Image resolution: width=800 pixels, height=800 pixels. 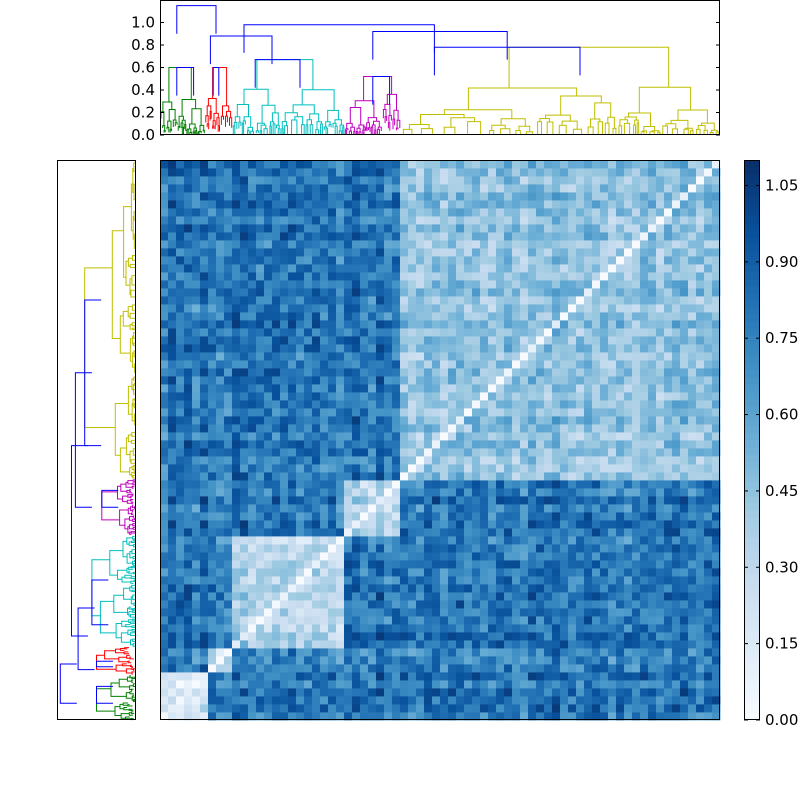 I want to click on top-ytick-label: 0.6, so click(x=143, y=68).